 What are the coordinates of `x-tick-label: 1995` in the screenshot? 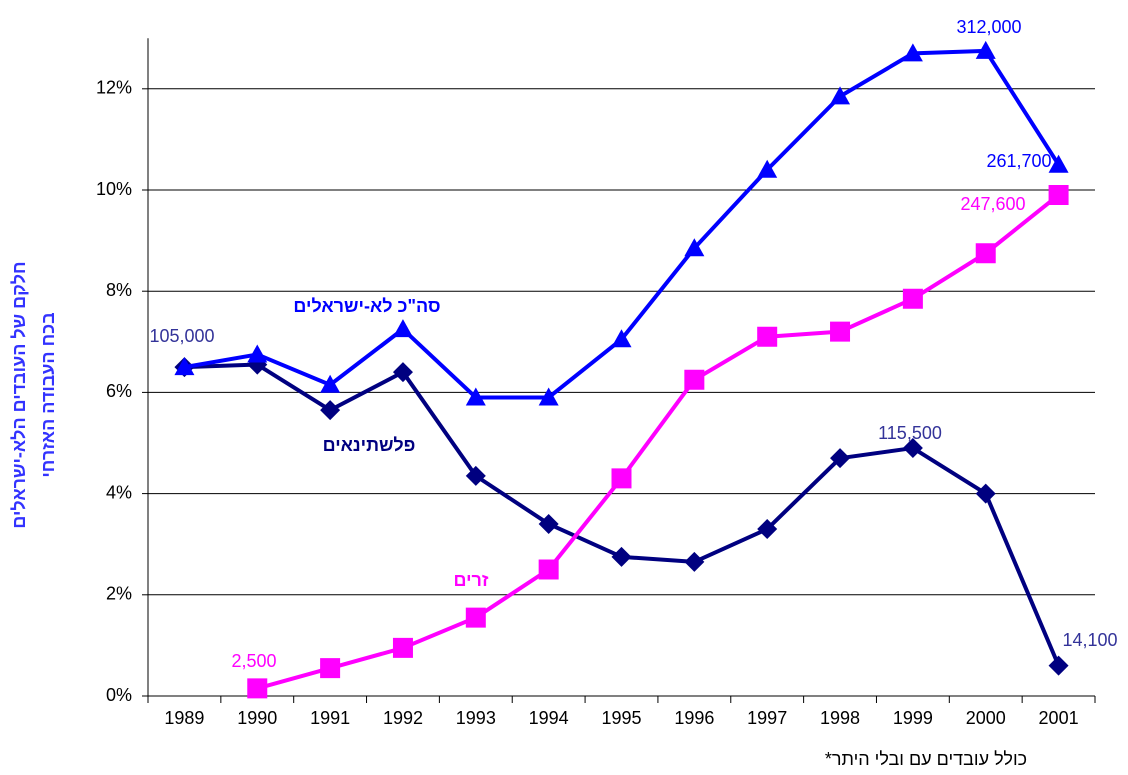 It's located at (621, 718).